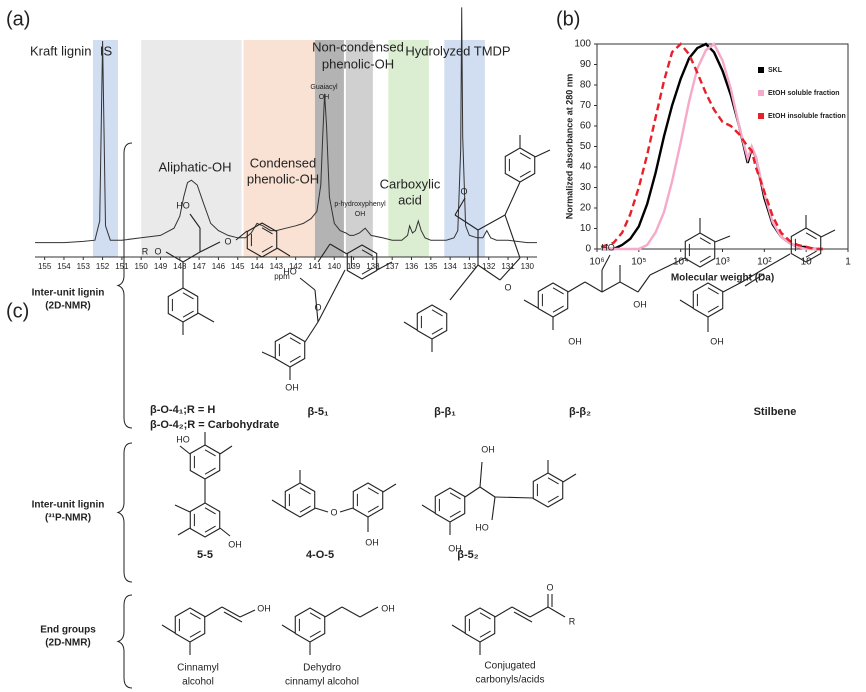 This screenshot has width=866, height=692. What do you see at coordinates (358, 63) in the screenshot?
I see `region-group-label: phenolic-OH` at bounding box center [358, 63].